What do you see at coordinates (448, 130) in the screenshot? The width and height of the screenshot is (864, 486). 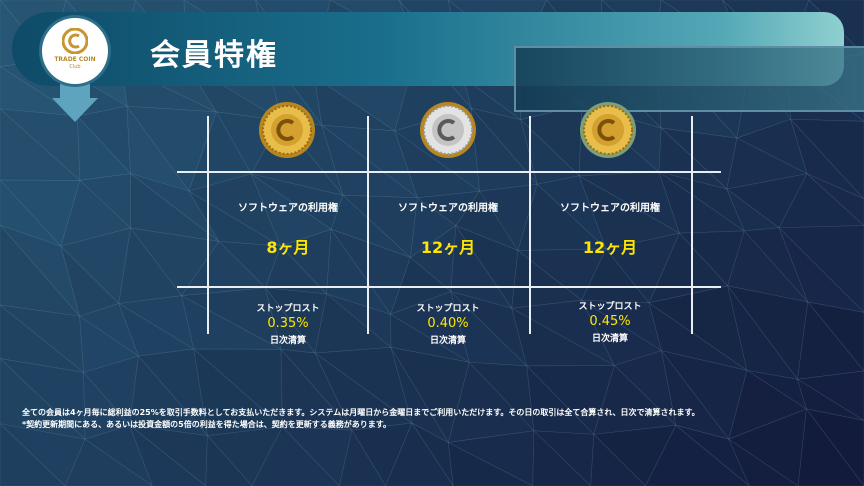 I see `silver-coin-icon` at bounding box center [448, 130].